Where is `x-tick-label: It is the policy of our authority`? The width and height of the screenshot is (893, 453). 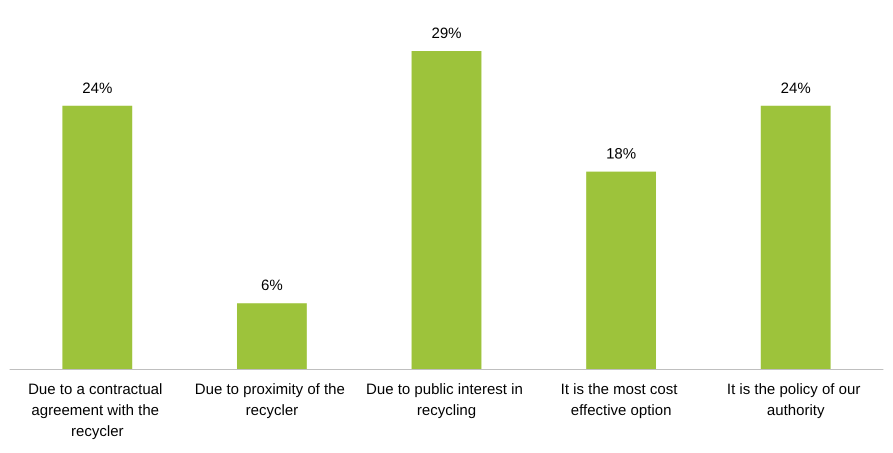
x-tick-label: It is the policy of our authority is located at coordinates (795, 400).